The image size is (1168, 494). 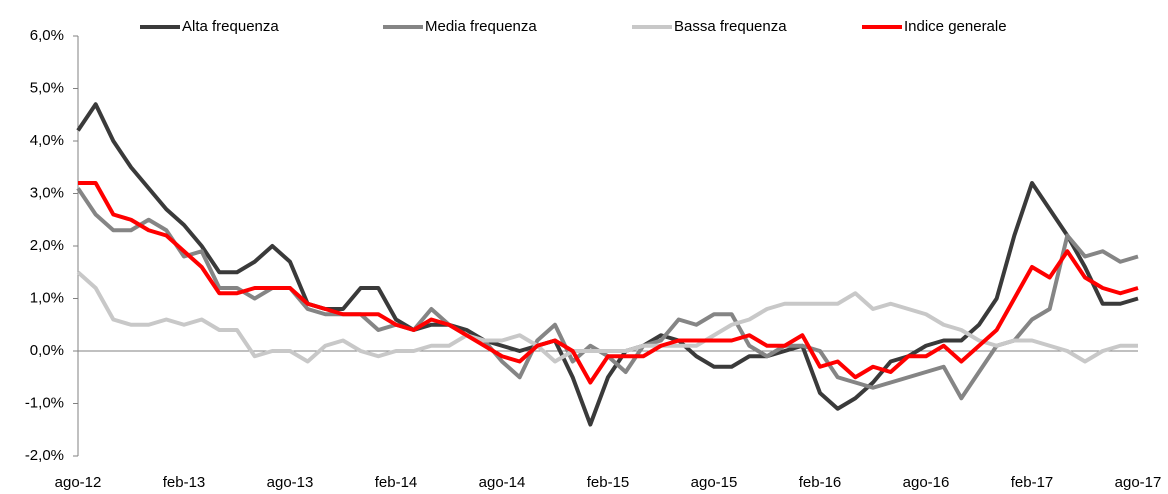 I want to click on x-tick-label: feb-14, so click(x=396, y=482).